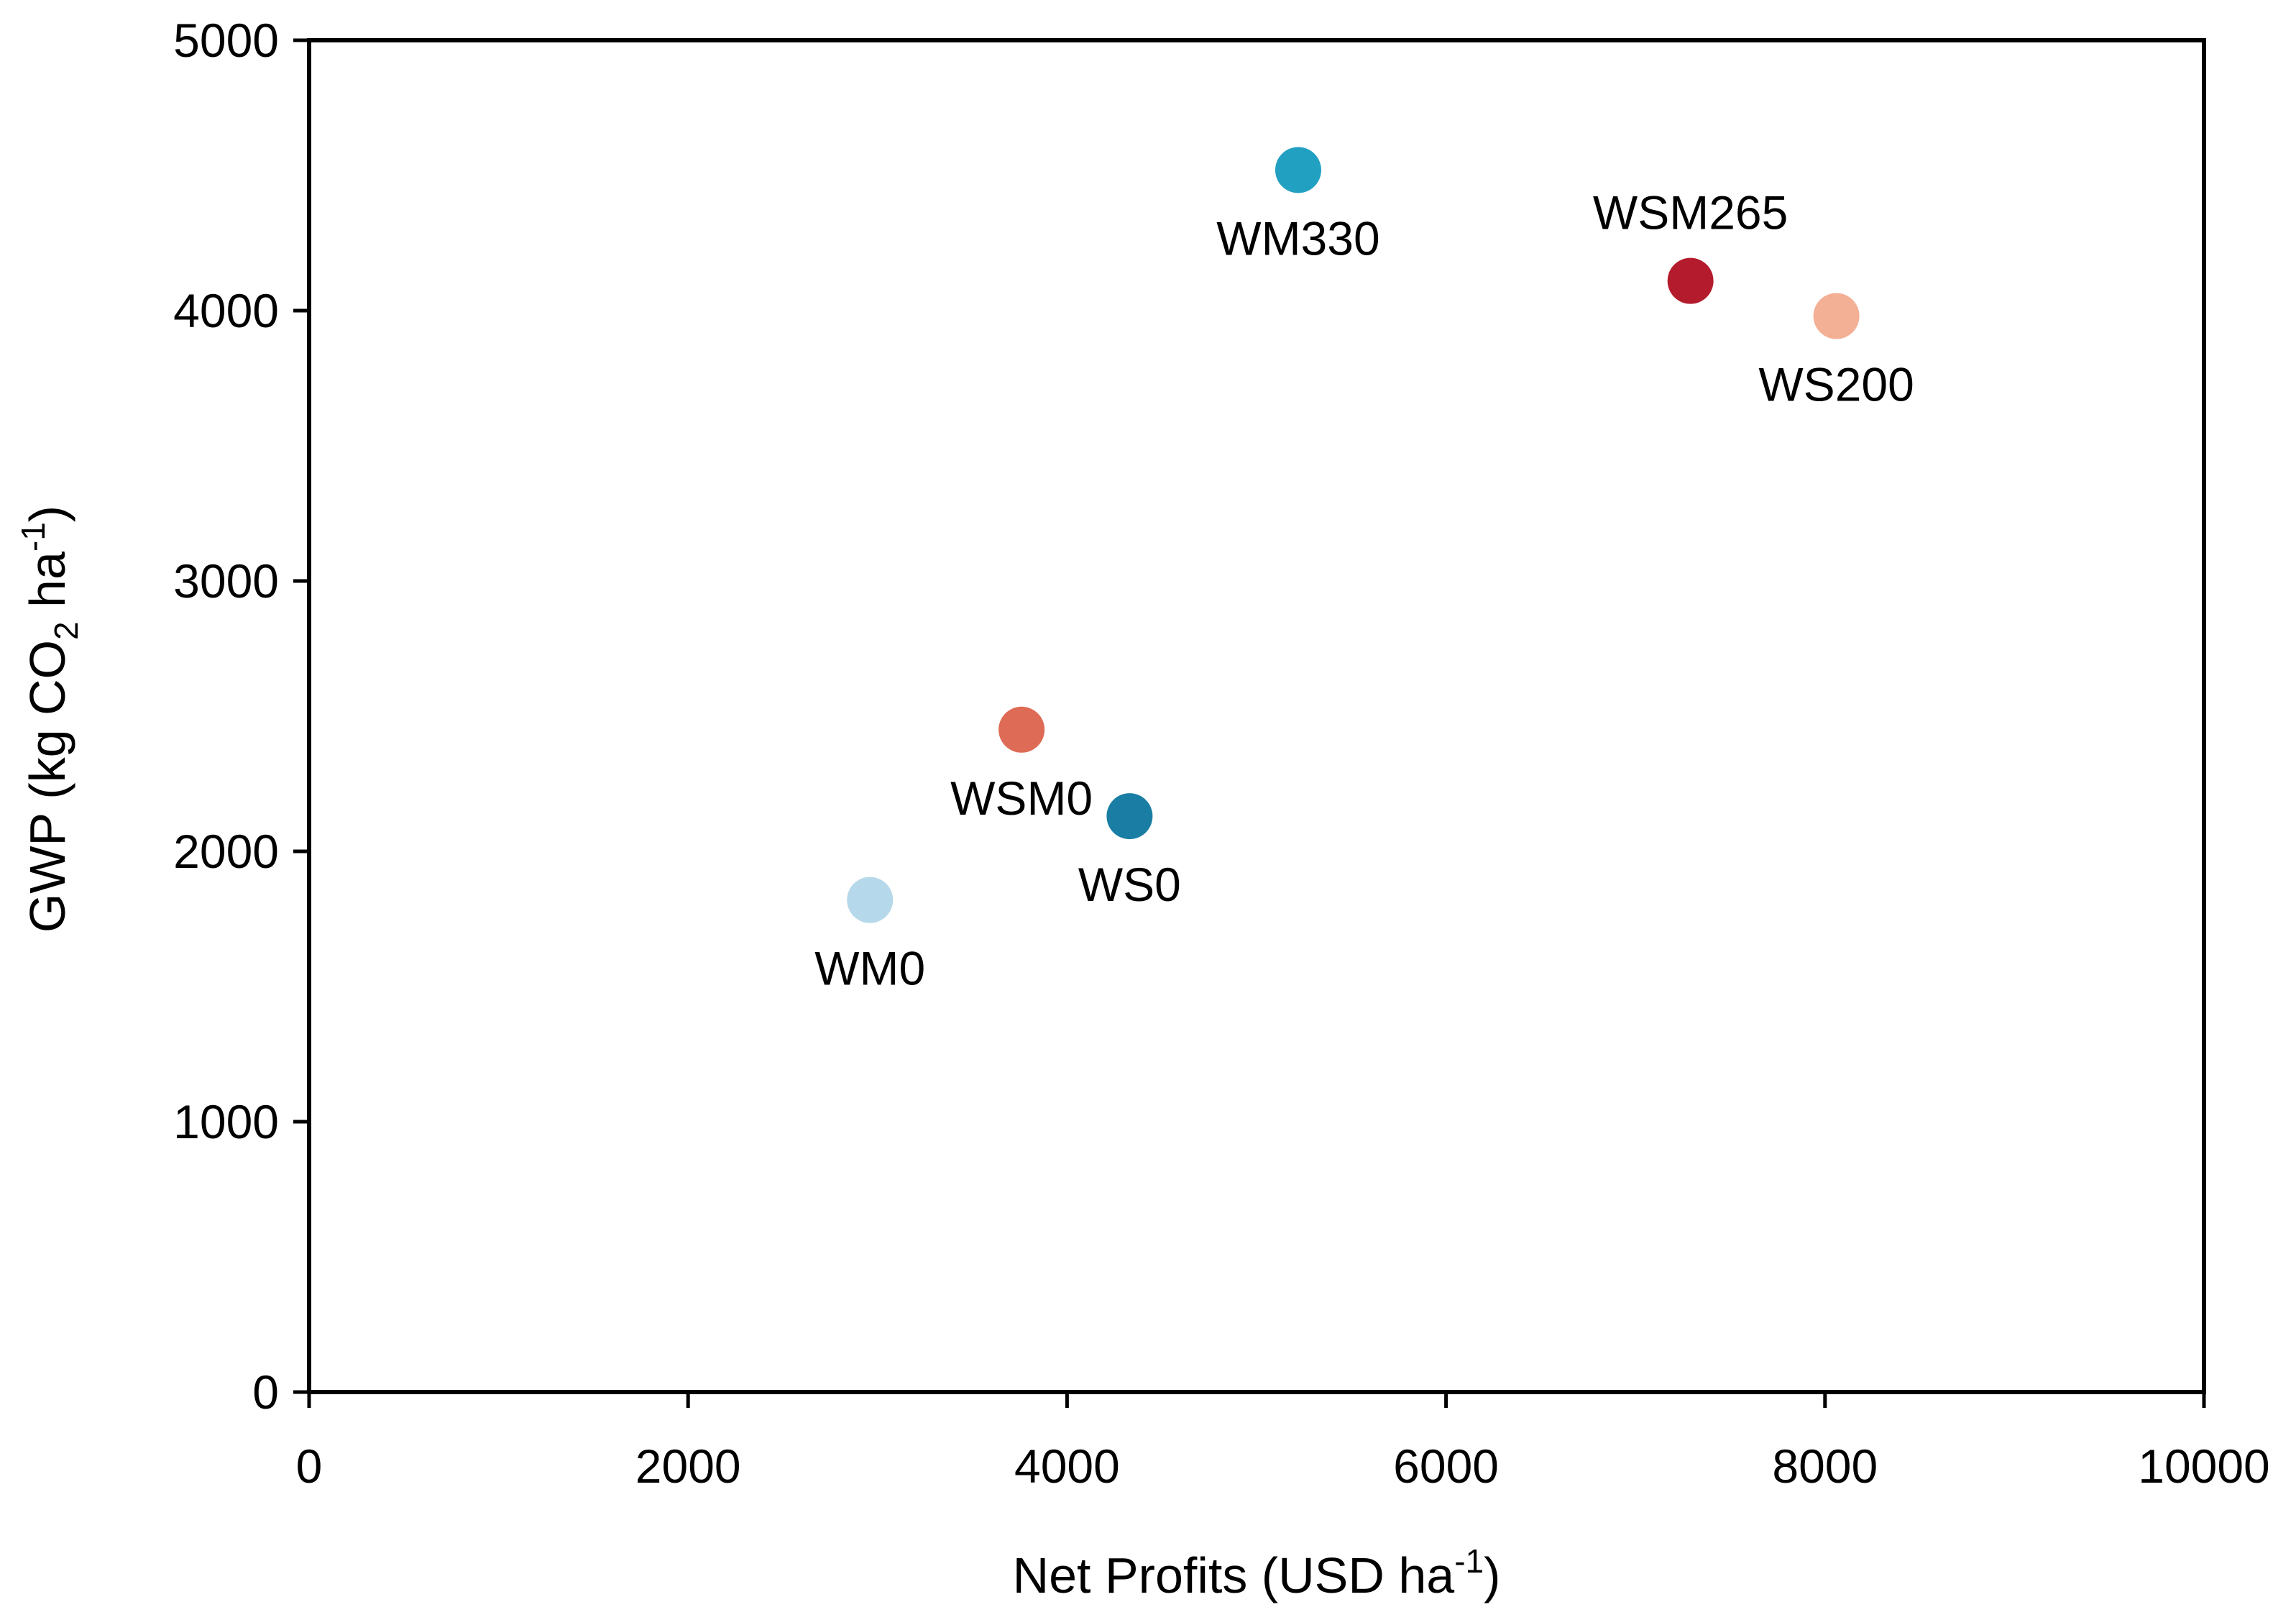  What do you see at coordinates (1297, 238) in the screenshot?
I see `data-label-wm330: WM330` at bounding box center [1297, 238].